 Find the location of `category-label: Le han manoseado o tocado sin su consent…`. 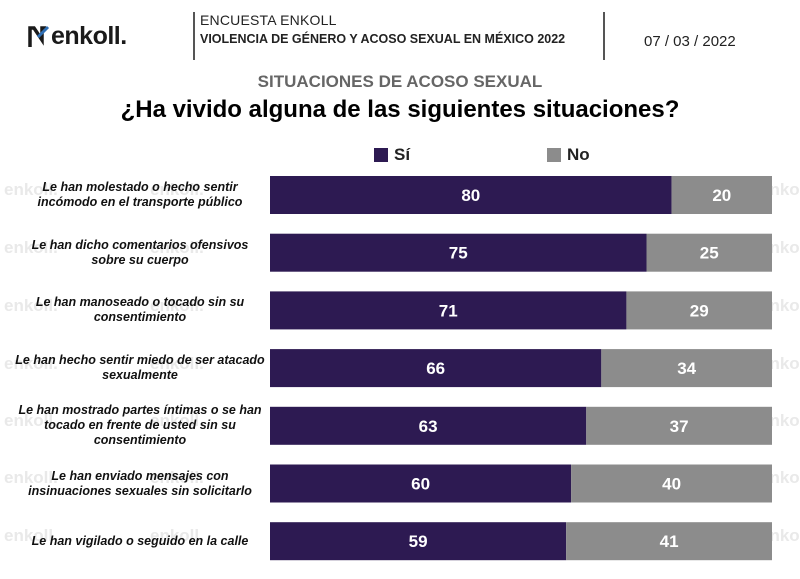

category-label: Le han manoseado o tocado sin su consent… is located at coordinates (140, 310).